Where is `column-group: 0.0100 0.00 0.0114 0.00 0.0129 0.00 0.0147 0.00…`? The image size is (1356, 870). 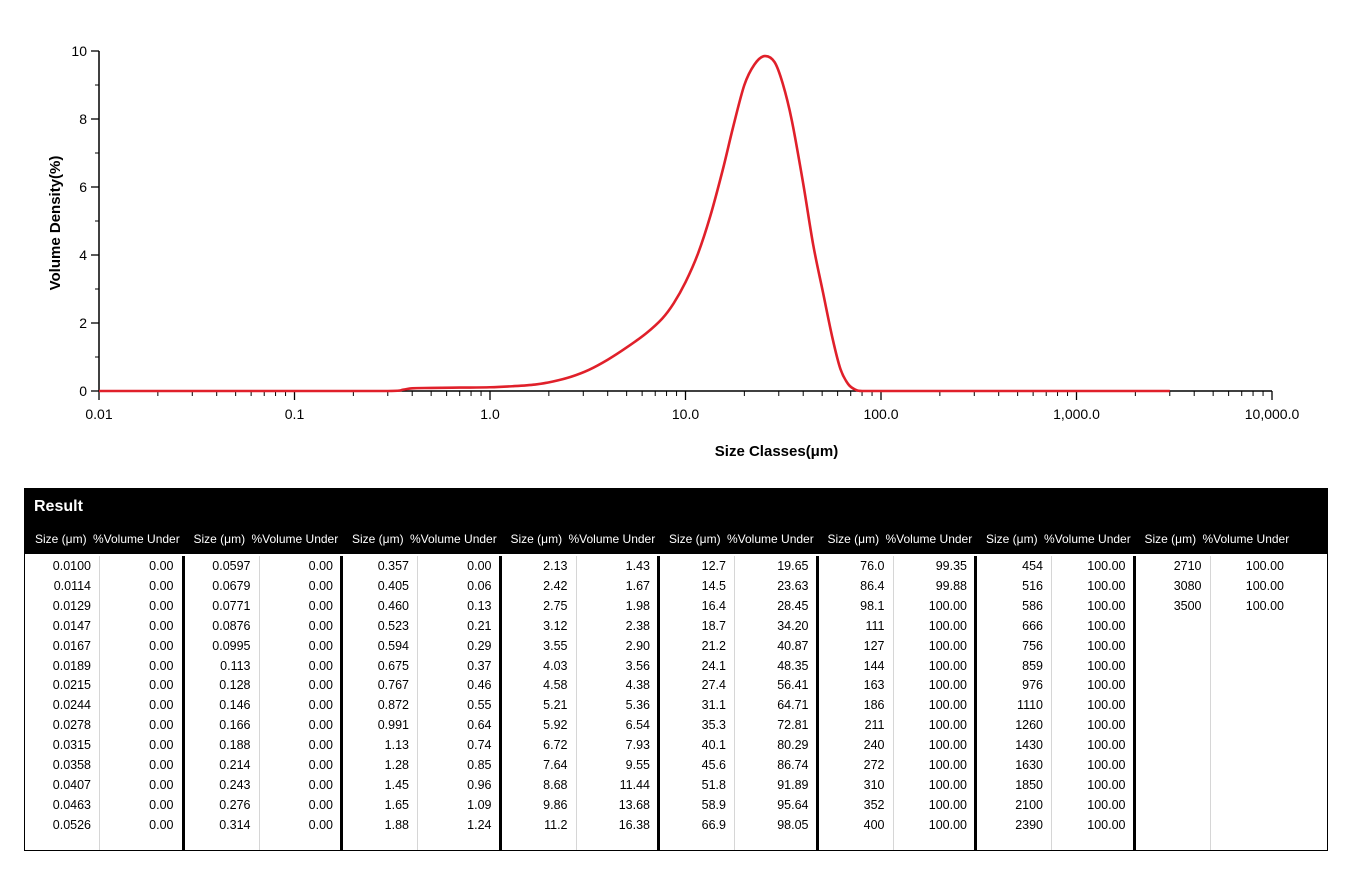 column-group: 0.0100 0.00 0.0114 0.00 0.0129 0.00 0.0147 0.00… is located at coordinates (104, 703).